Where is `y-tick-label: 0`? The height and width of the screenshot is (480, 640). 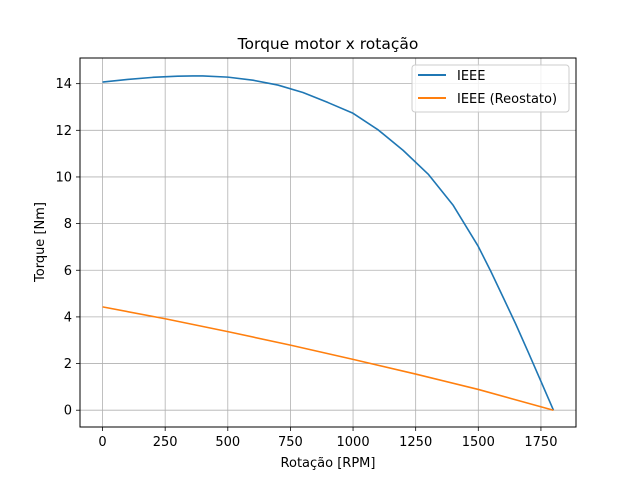 y-tick-label: 0 is located at coordinates (68, 411).